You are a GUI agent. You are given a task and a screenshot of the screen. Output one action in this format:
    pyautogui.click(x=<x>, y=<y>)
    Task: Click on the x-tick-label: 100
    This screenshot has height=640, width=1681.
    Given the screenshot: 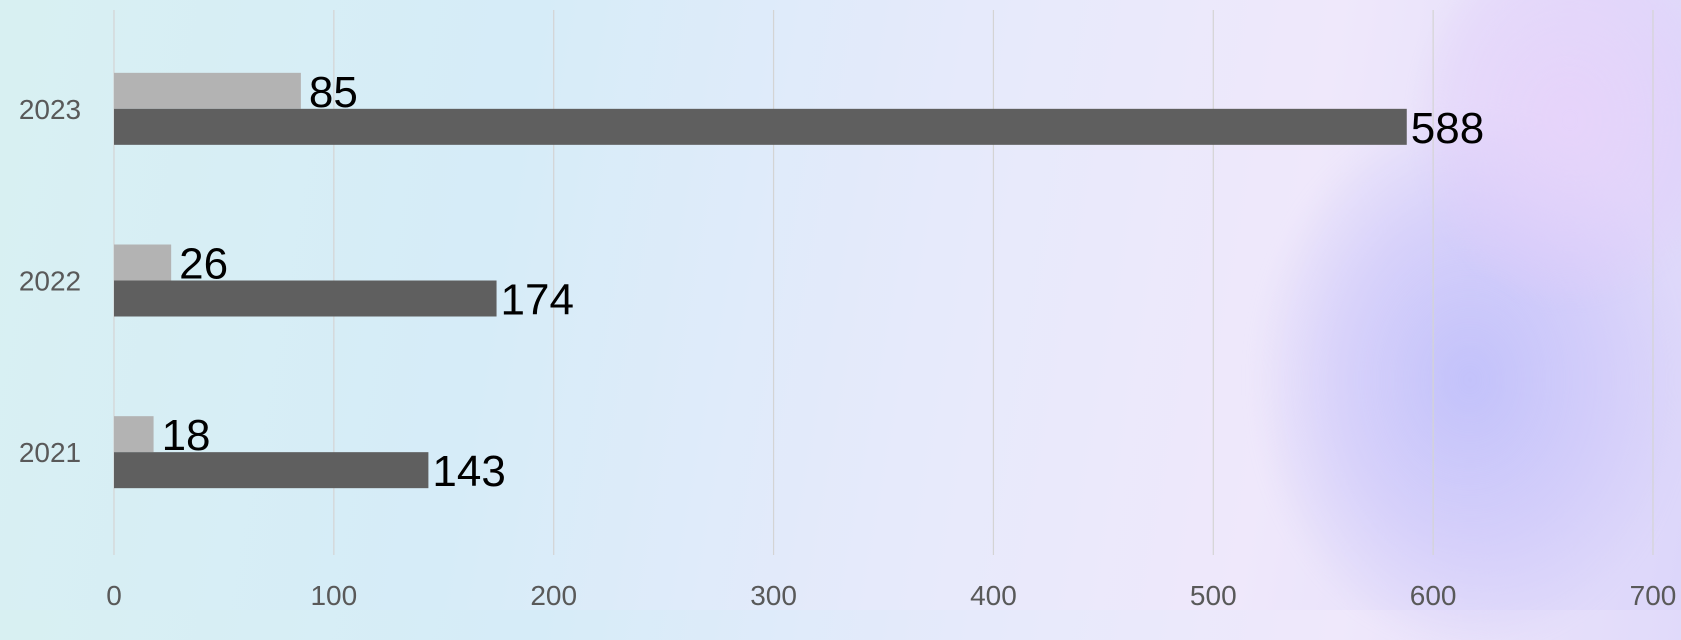 What is the action you would take?
    pyautogui.click(x=333, y=595)
    